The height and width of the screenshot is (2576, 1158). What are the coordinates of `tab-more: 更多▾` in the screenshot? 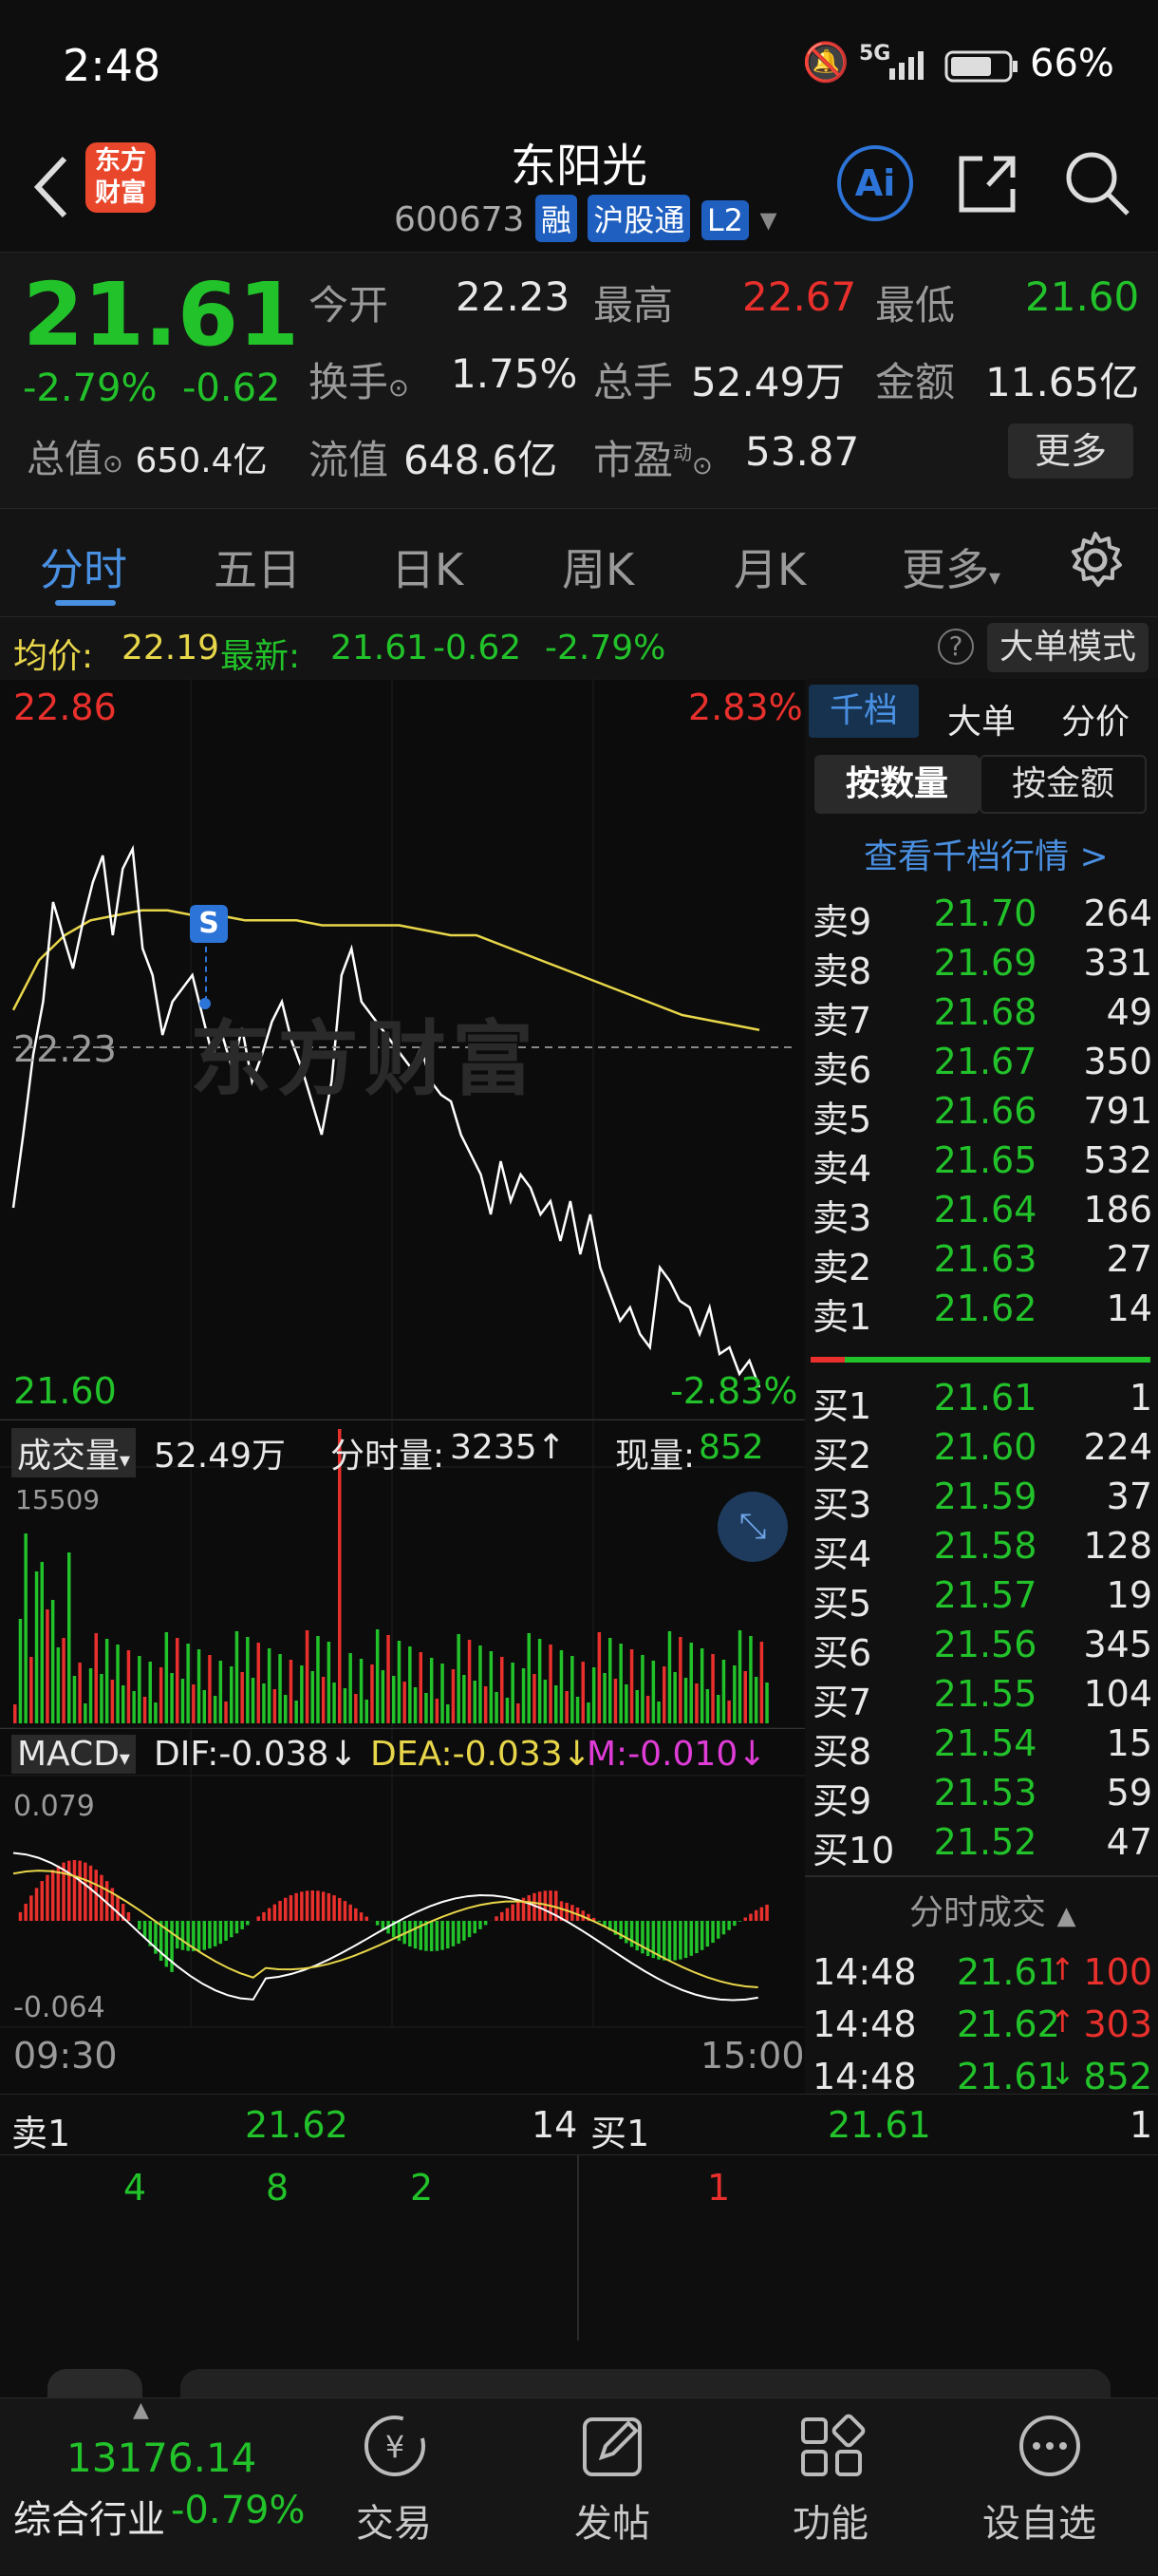 It's located at (951, 567).